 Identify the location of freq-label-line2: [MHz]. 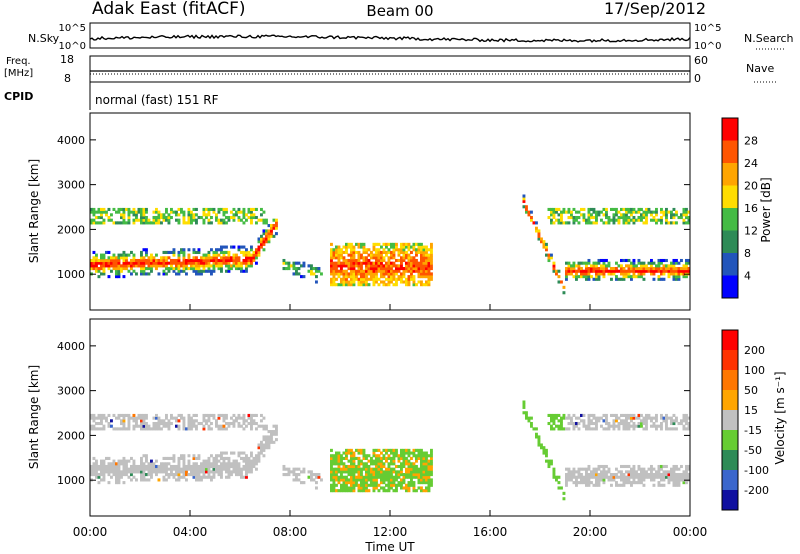
(18, 73).